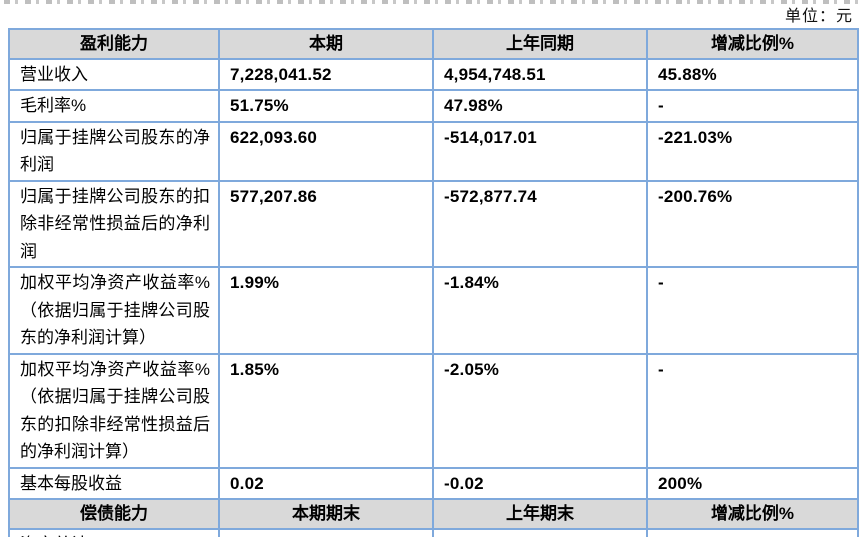  I want to click on label-cell: 营业收入, so click(114, 74).